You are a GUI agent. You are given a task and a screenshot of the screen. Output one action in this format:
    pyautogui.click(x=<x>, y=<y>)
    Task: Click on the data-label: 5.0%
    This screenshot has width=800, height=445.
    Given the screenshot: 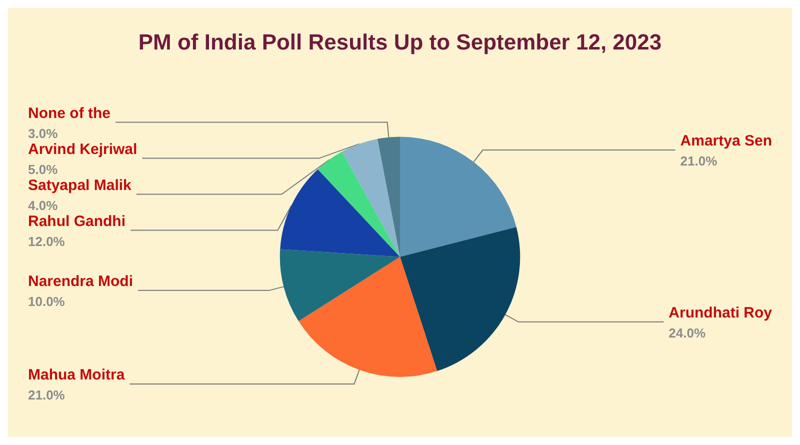 What is the action you would take?
    pyautogui.click(x=43, y=169)
    